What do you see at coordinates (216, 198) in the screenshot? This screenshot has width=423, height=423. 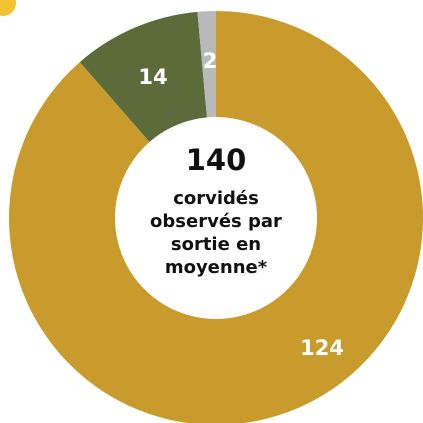 I see `center-line: corvidés` at bounding box center [216, 198].